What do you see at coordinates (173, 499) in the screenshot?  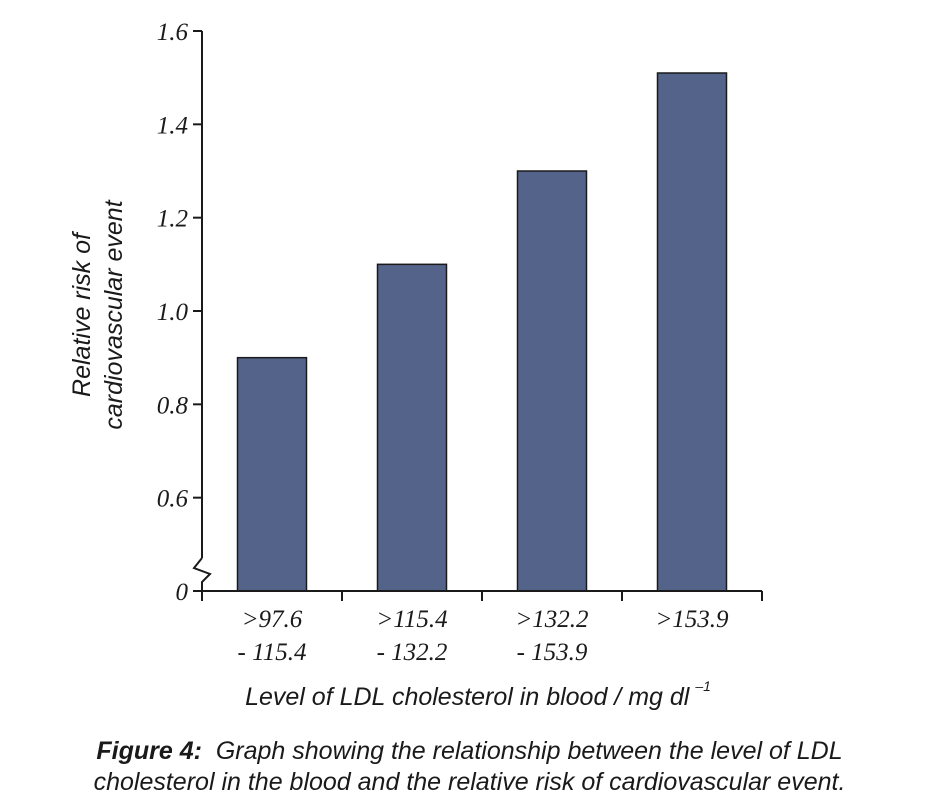 I see `y-tick-label: 0.6` at bounding box center [173, 499].